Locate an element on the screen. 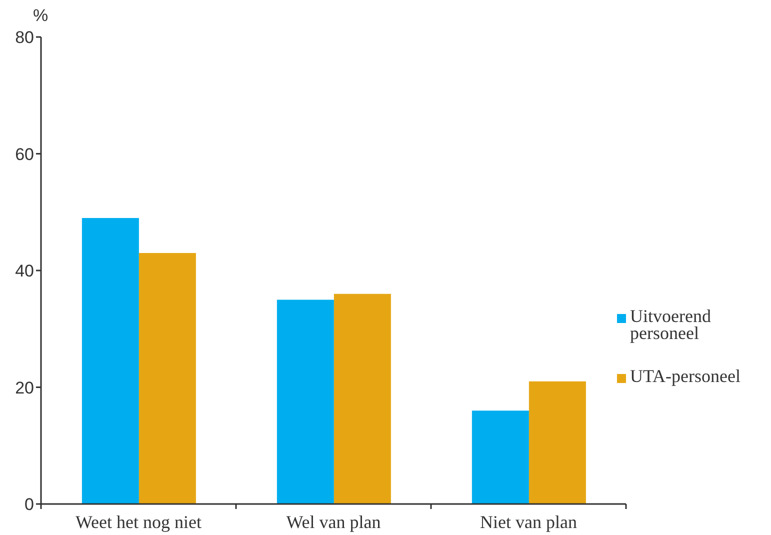 The image size is (771, 535). y-tick-label: 0 is located at coordinates (29, 504).